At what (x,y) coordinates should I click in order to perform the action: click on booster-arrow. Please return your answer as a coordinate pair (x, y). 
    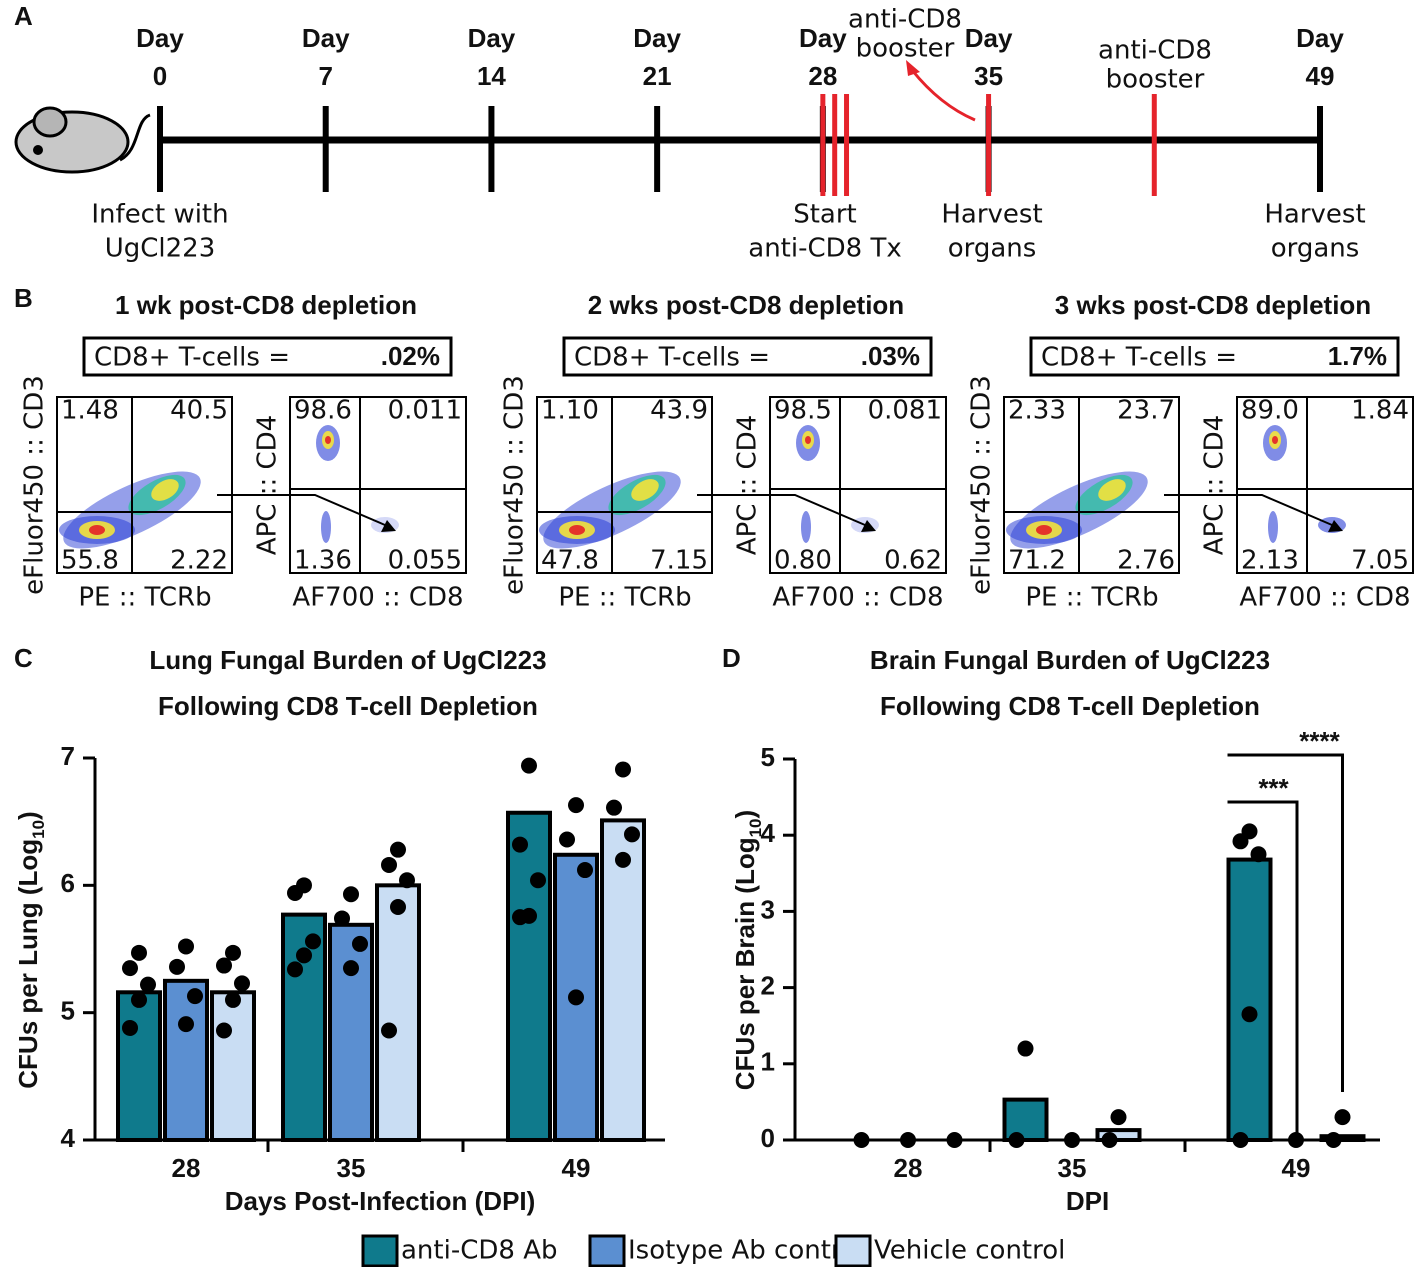
    Looking at the image, I should click on (943, 95).